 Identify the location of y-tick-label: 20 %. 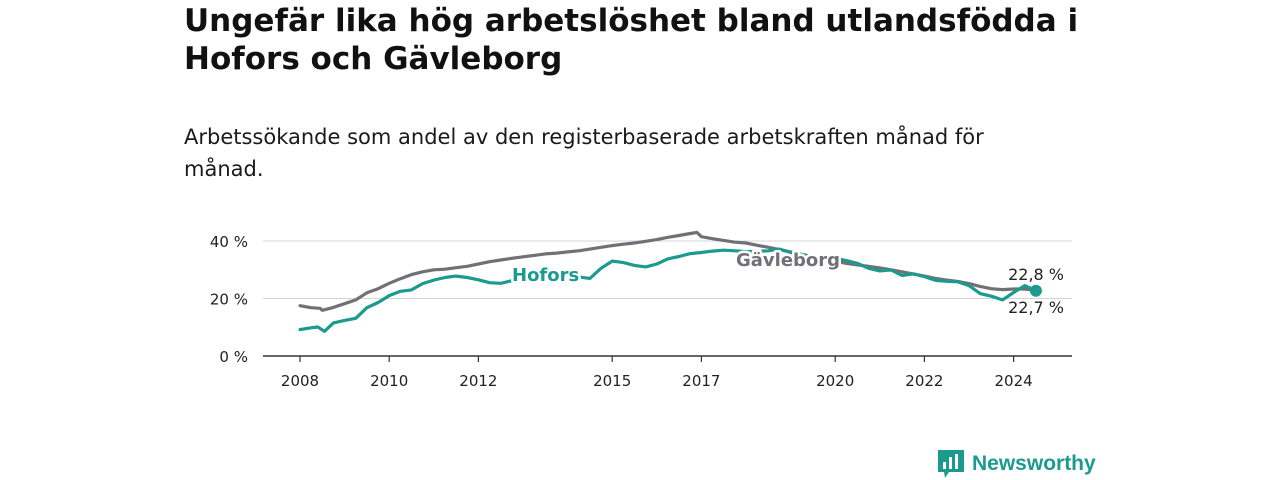
(229, 300).